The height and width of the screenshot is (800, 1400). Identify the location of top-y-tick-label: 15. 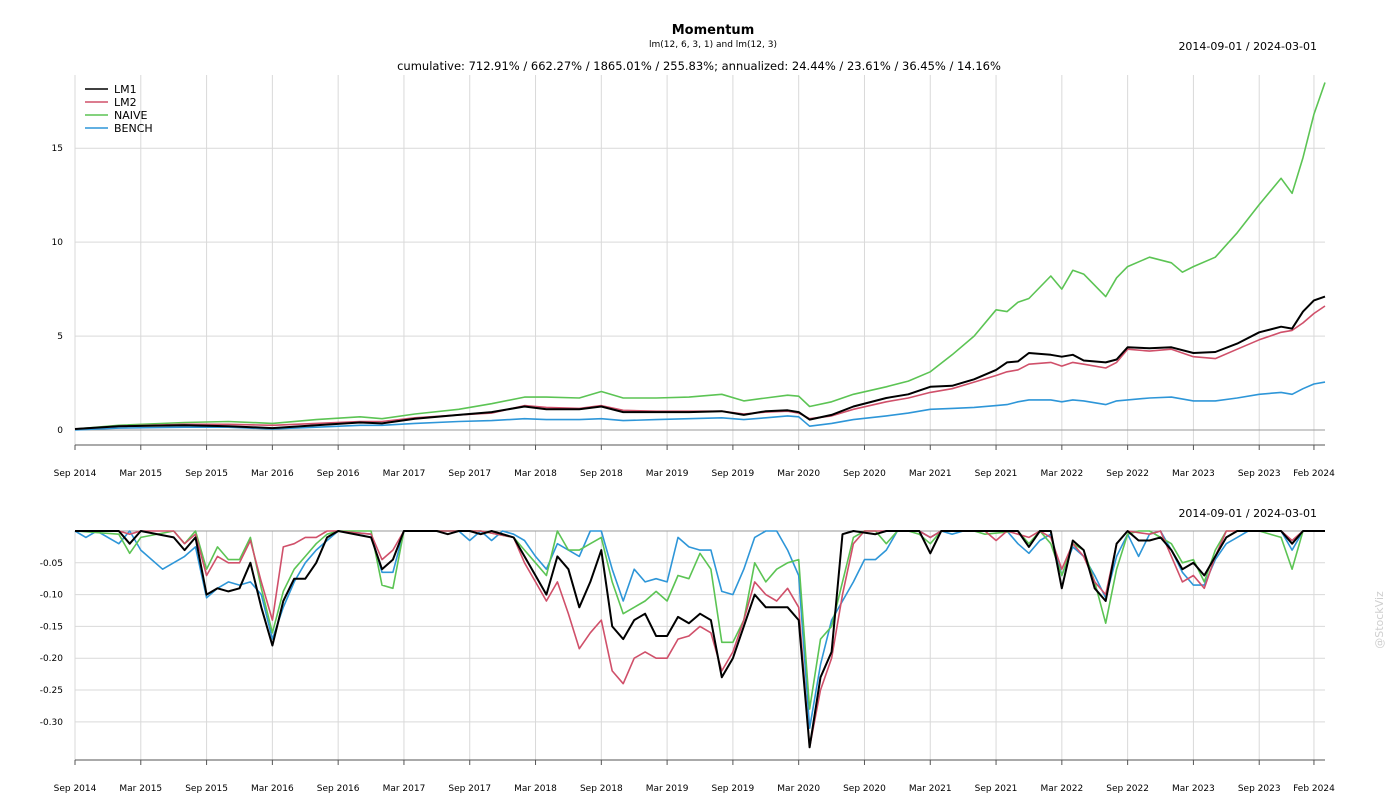
(57, 149).